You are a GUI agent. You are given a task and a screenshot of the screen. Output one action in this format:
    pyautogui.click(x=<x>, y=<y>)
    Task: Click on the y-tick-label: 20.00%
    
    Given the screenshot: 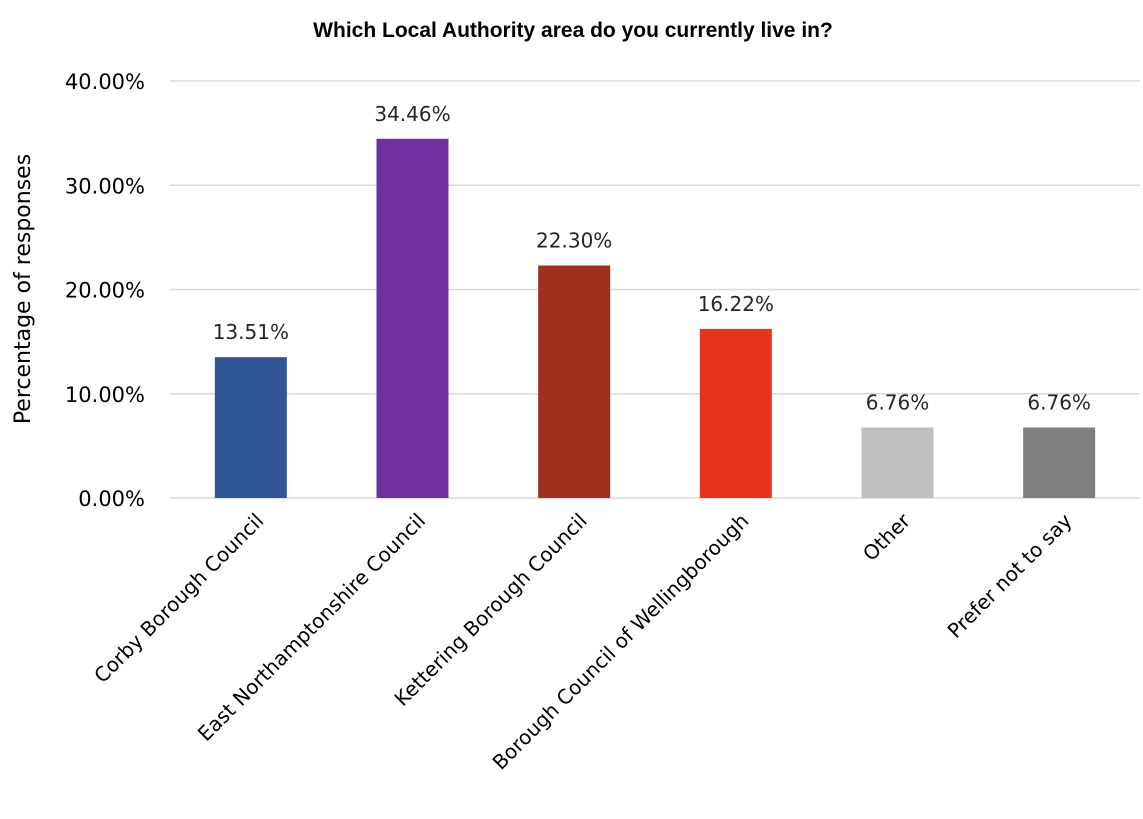 What is the action you would take?
    pyautogui.click(x=105, y=291)
    